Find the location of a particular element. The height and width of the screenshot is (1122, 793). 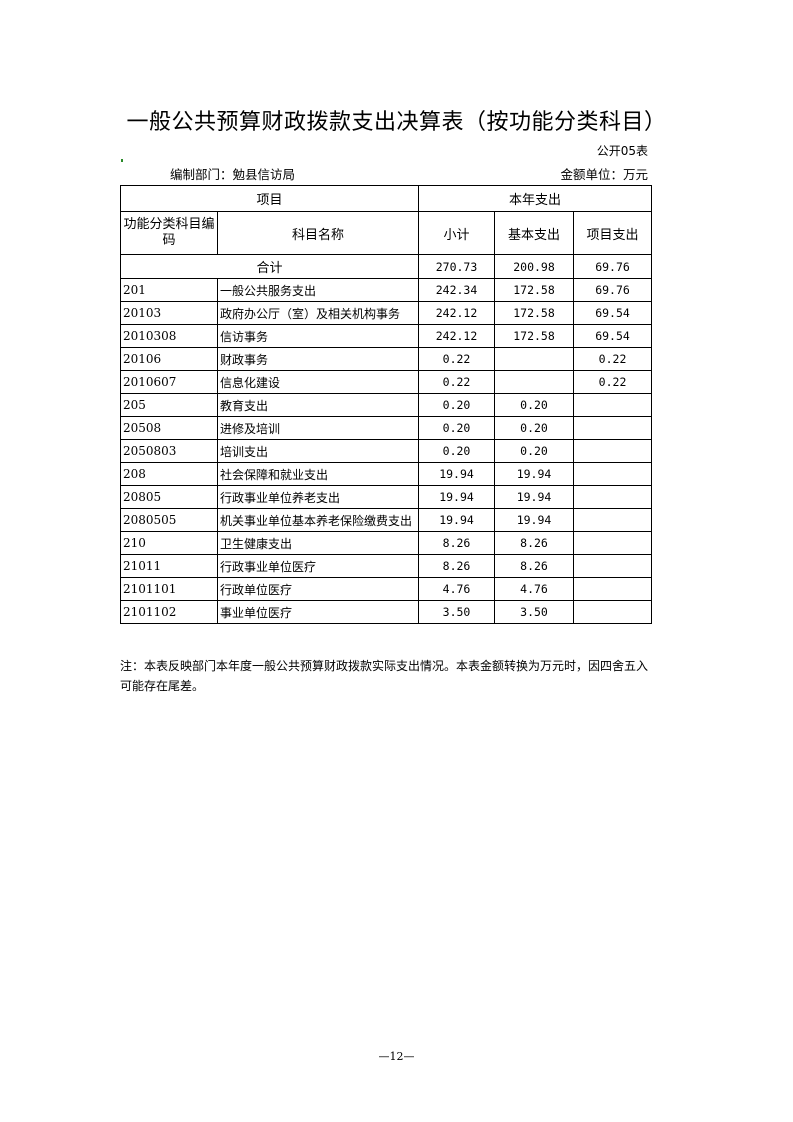

cell-name: 事业单位医疗 is located at coordinates (318, 612).